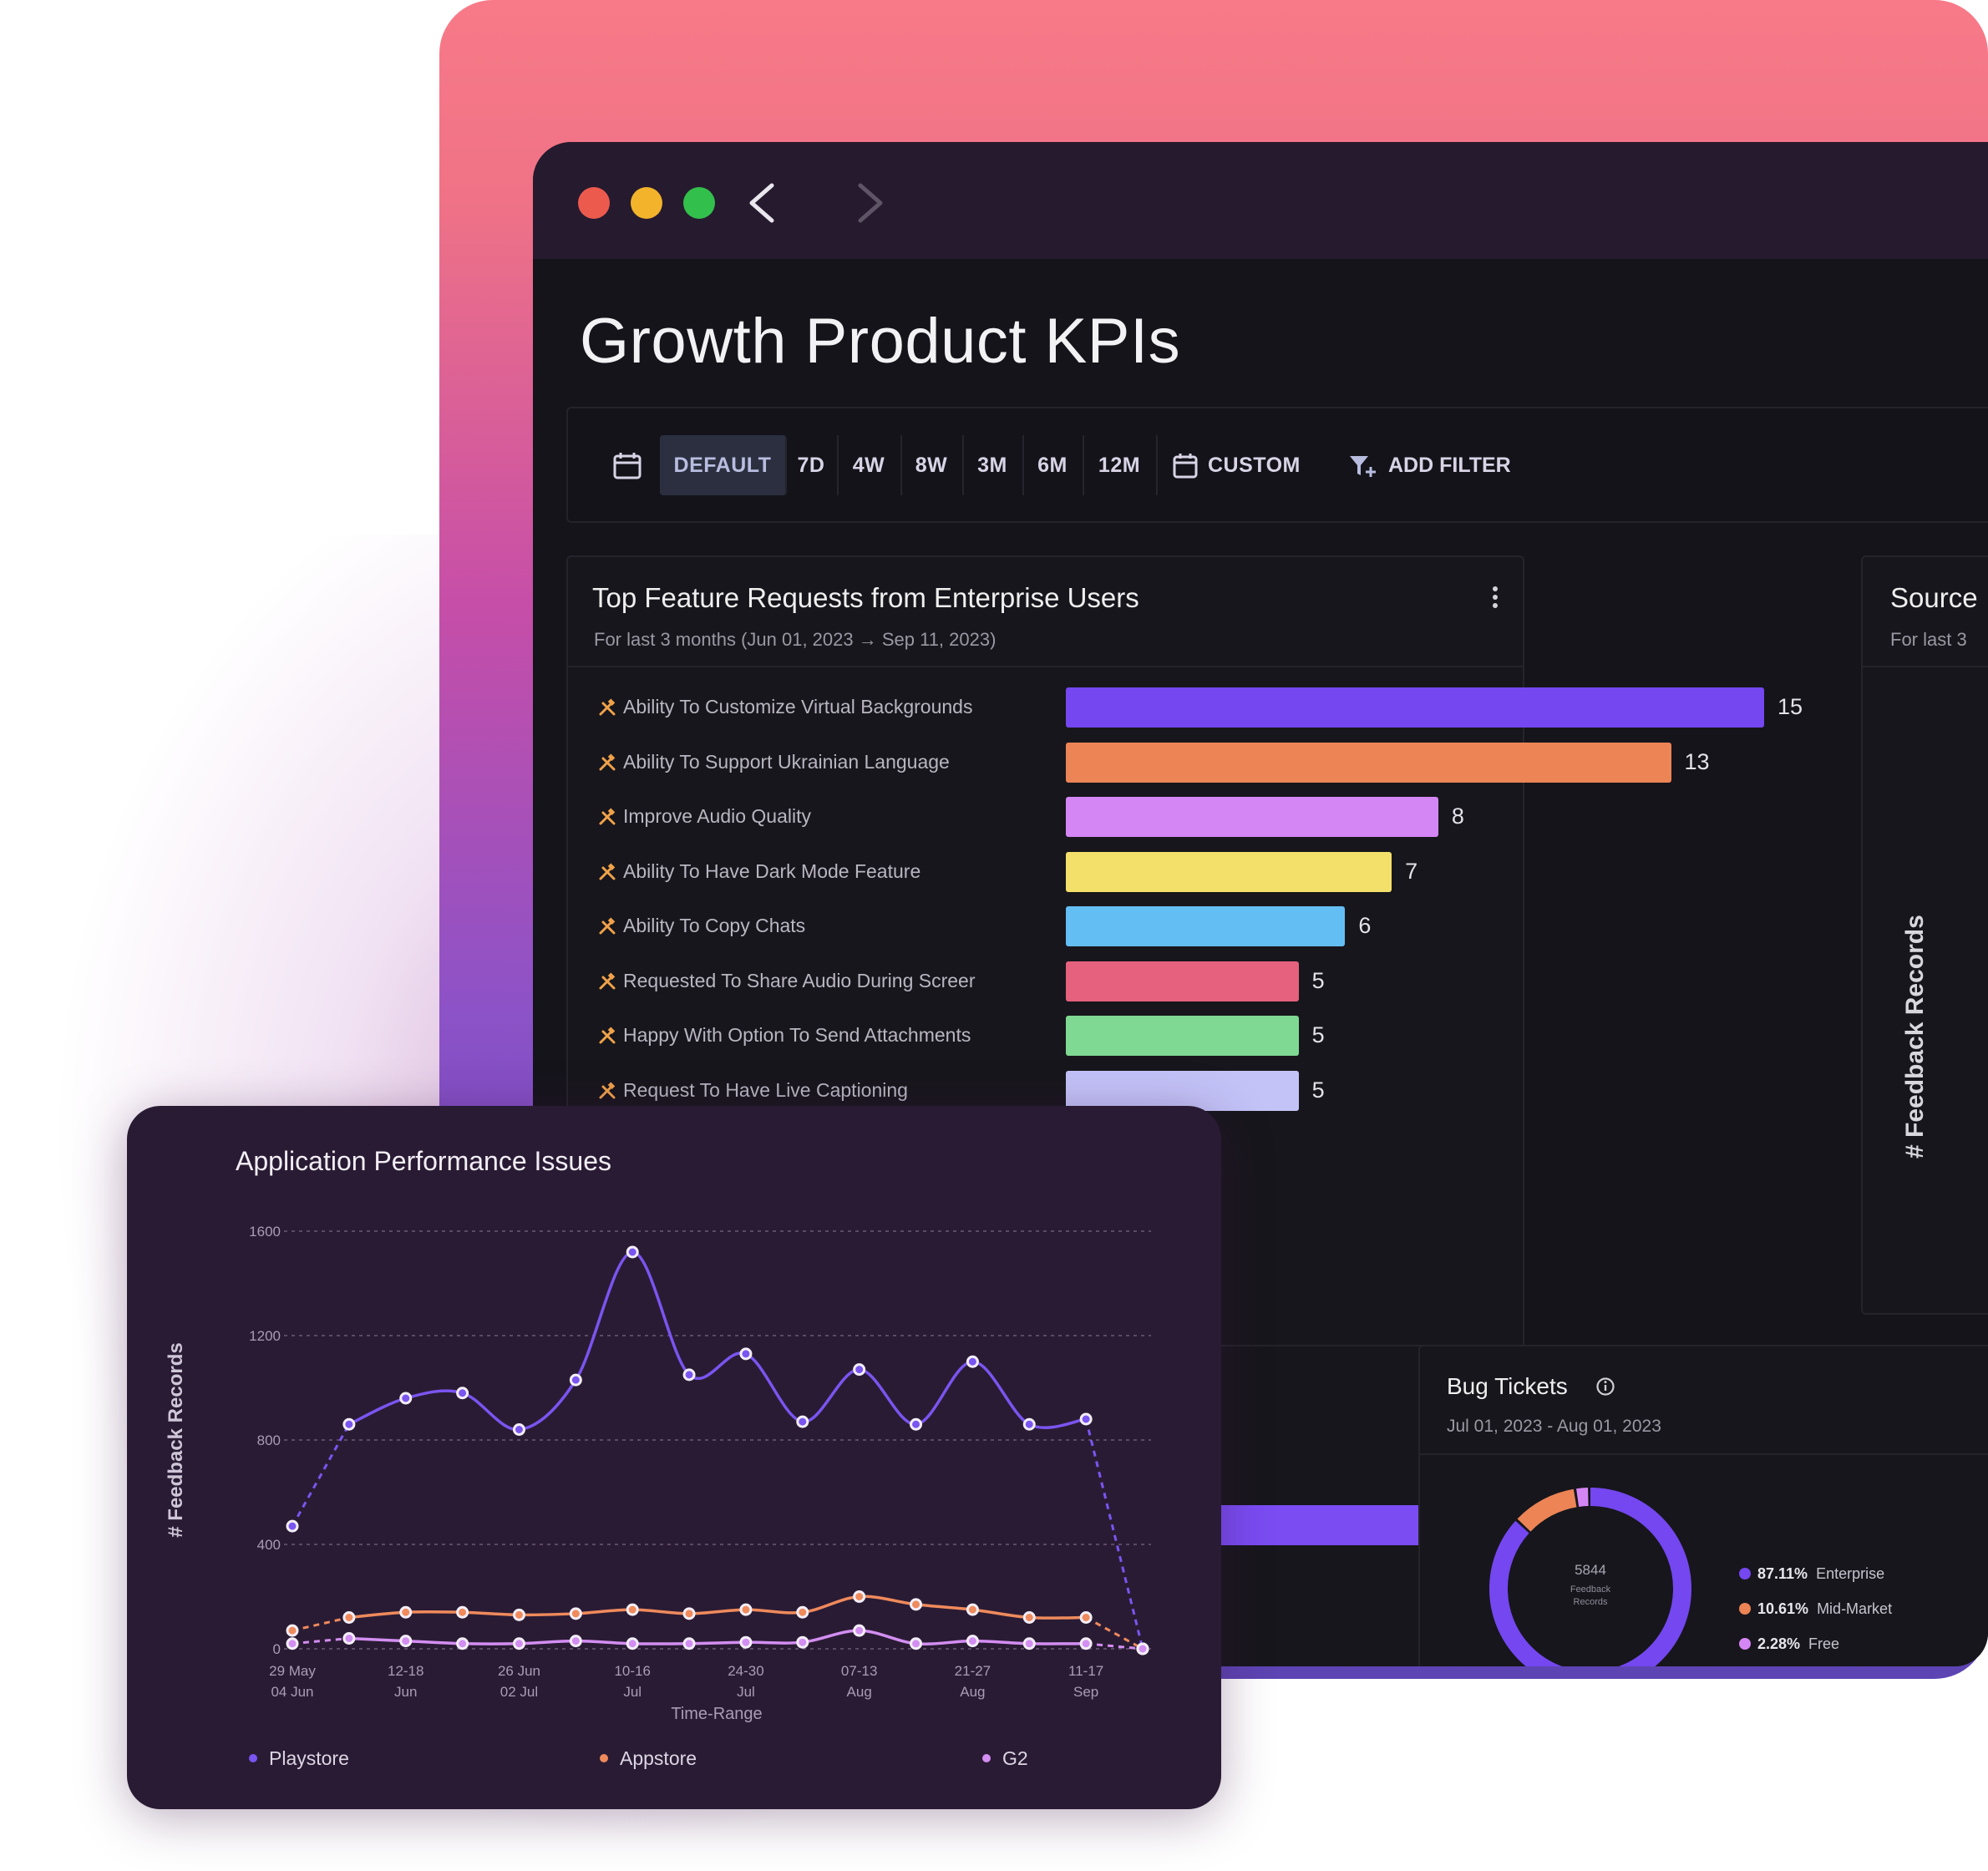 The width and height of the screenshot is (1988, 1871). Describe the element at coordinates (648, 1758) in the screenshot. I see `legend-item: Appstore` at that location.